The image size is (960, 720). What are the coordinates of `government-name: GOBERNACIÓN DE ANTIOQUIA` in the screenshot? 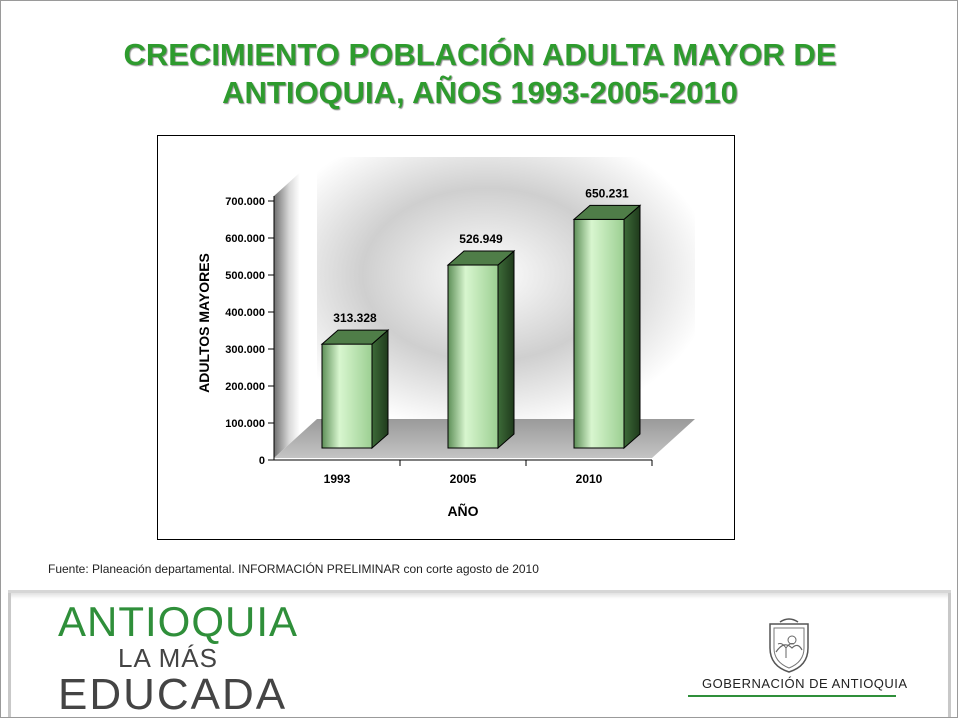 It's located at (805, 683).